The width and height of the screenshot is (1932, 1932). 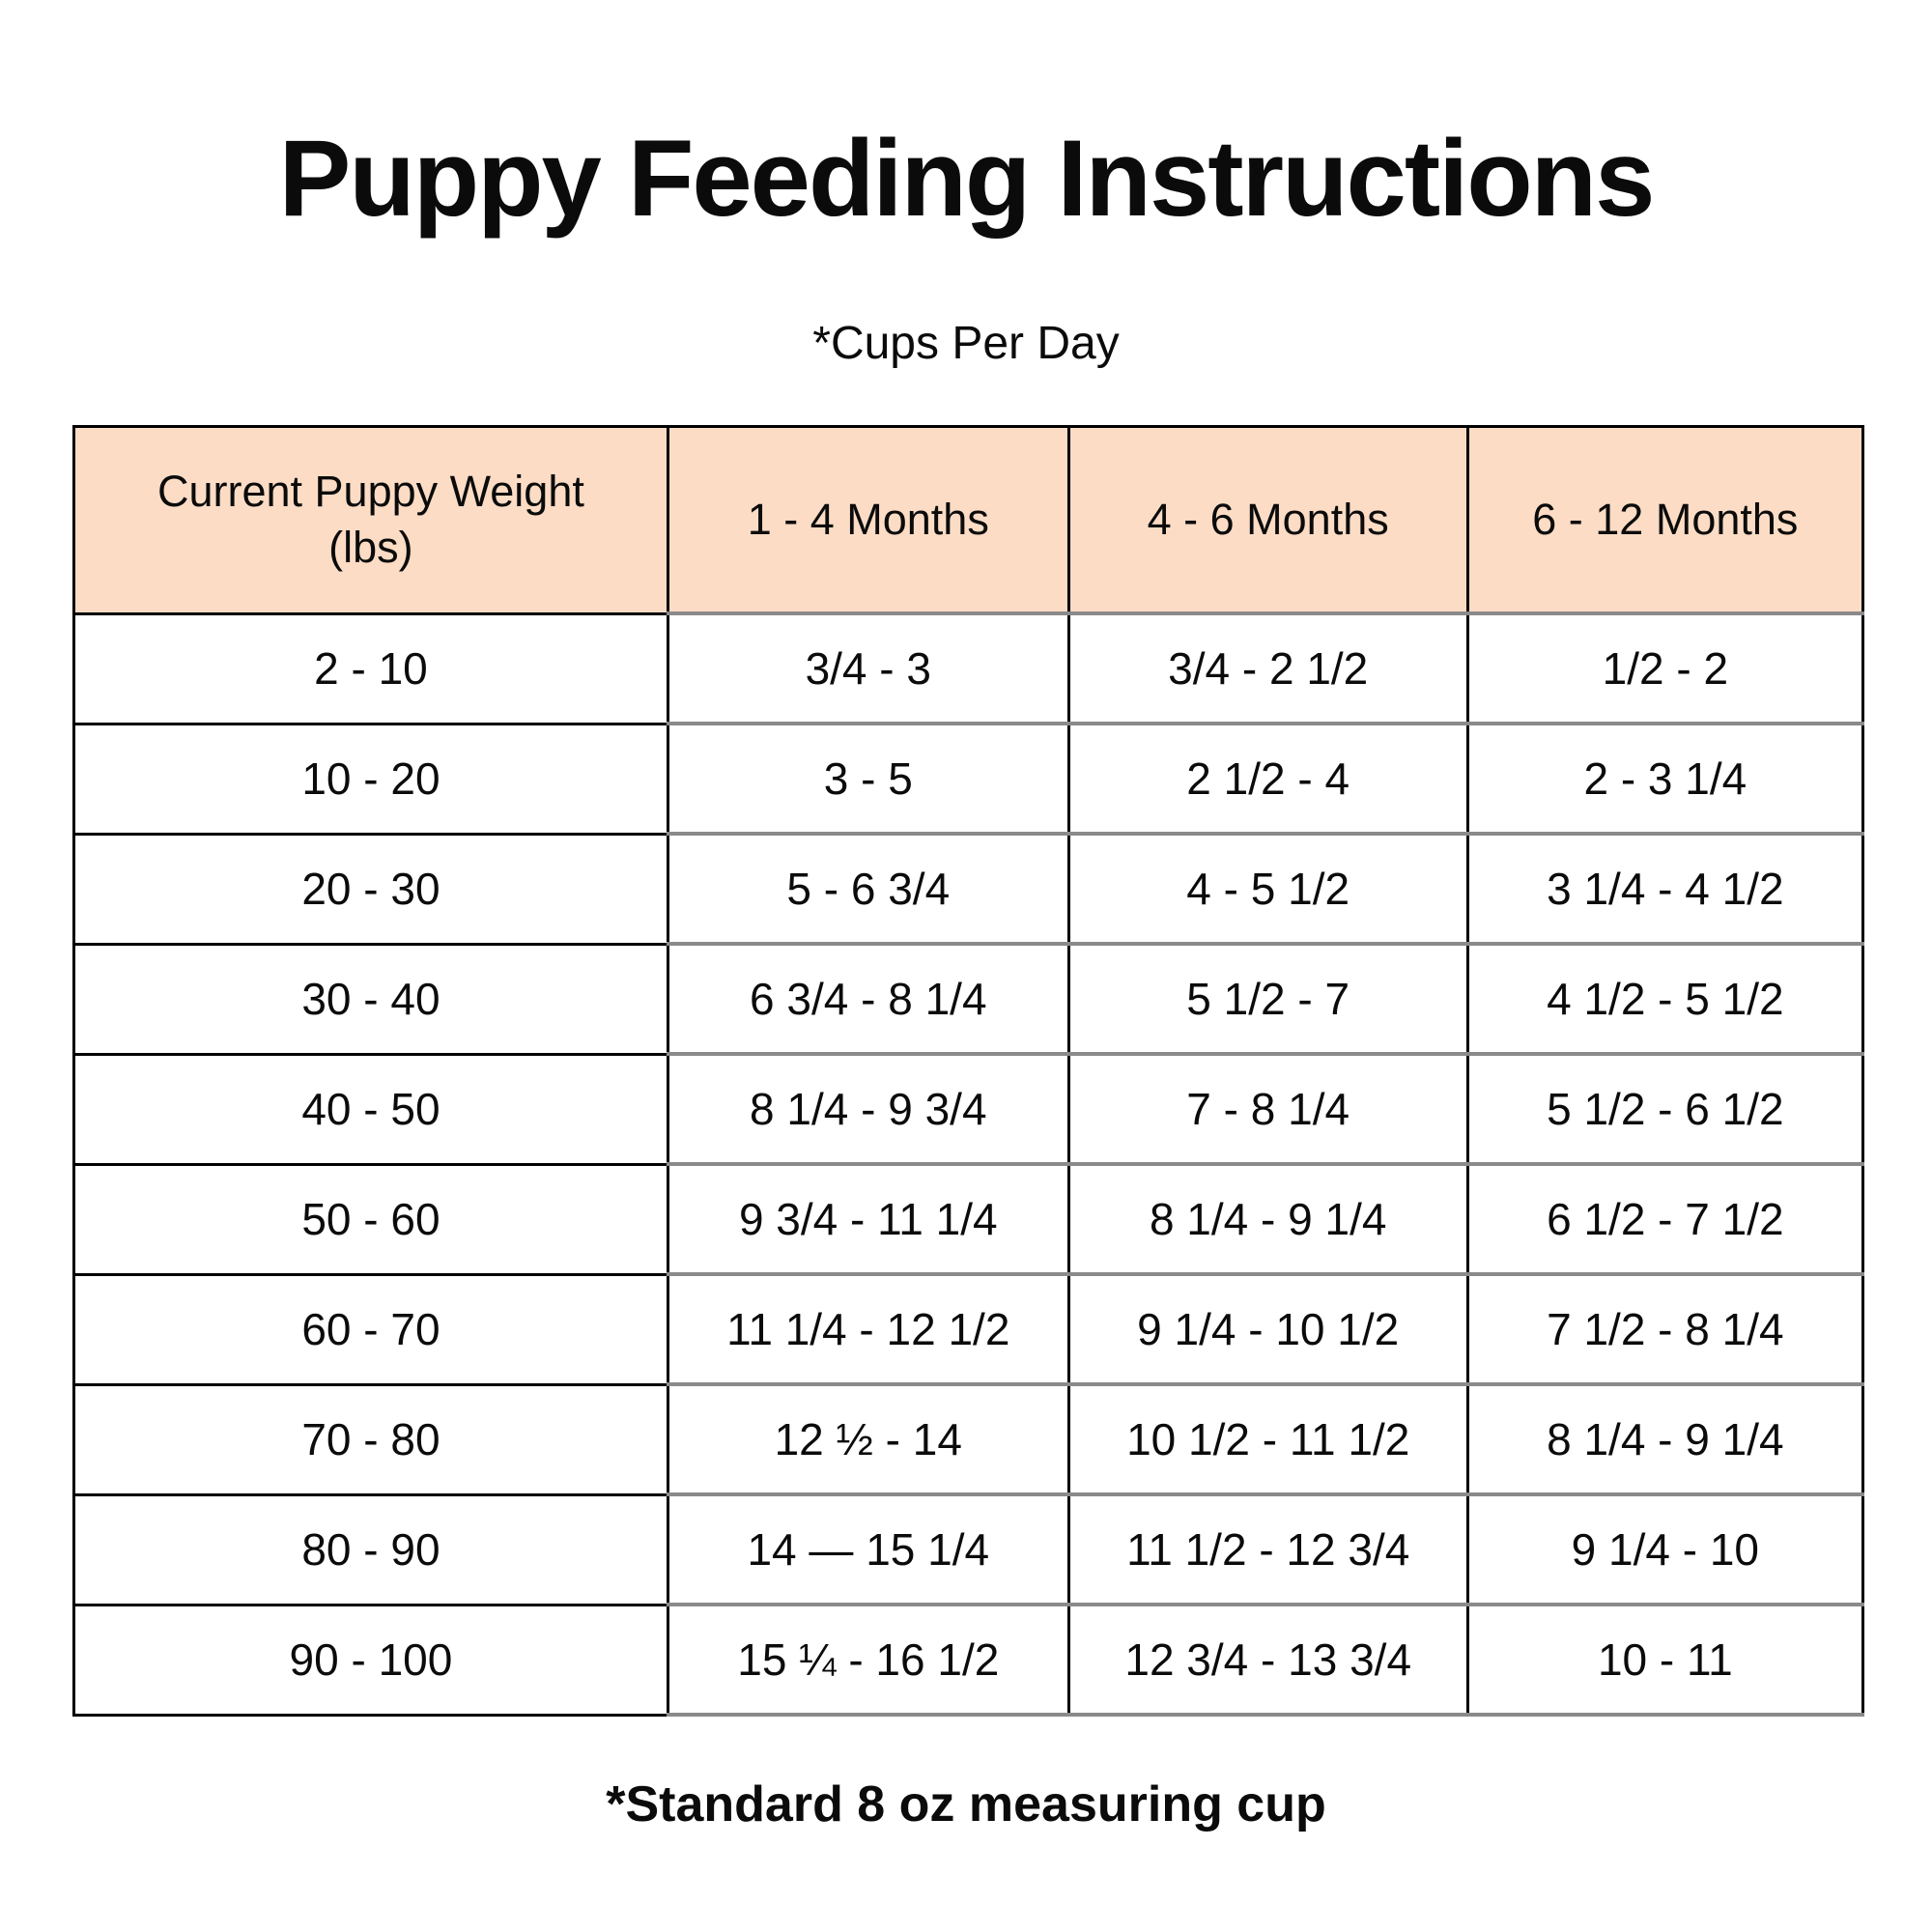 I want to click on cups-1-4-months-cell: 12 ½ - 14, so click(x=867, y=1440).